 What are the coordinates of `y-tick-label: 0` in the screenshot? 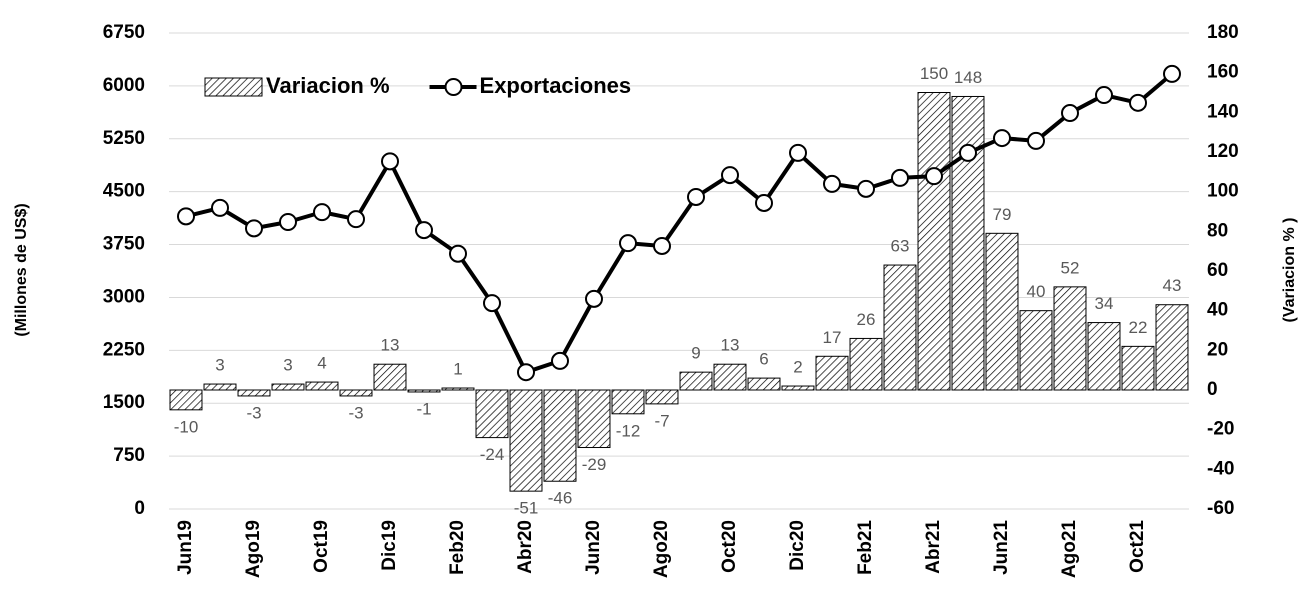 It's located at (139, 508).